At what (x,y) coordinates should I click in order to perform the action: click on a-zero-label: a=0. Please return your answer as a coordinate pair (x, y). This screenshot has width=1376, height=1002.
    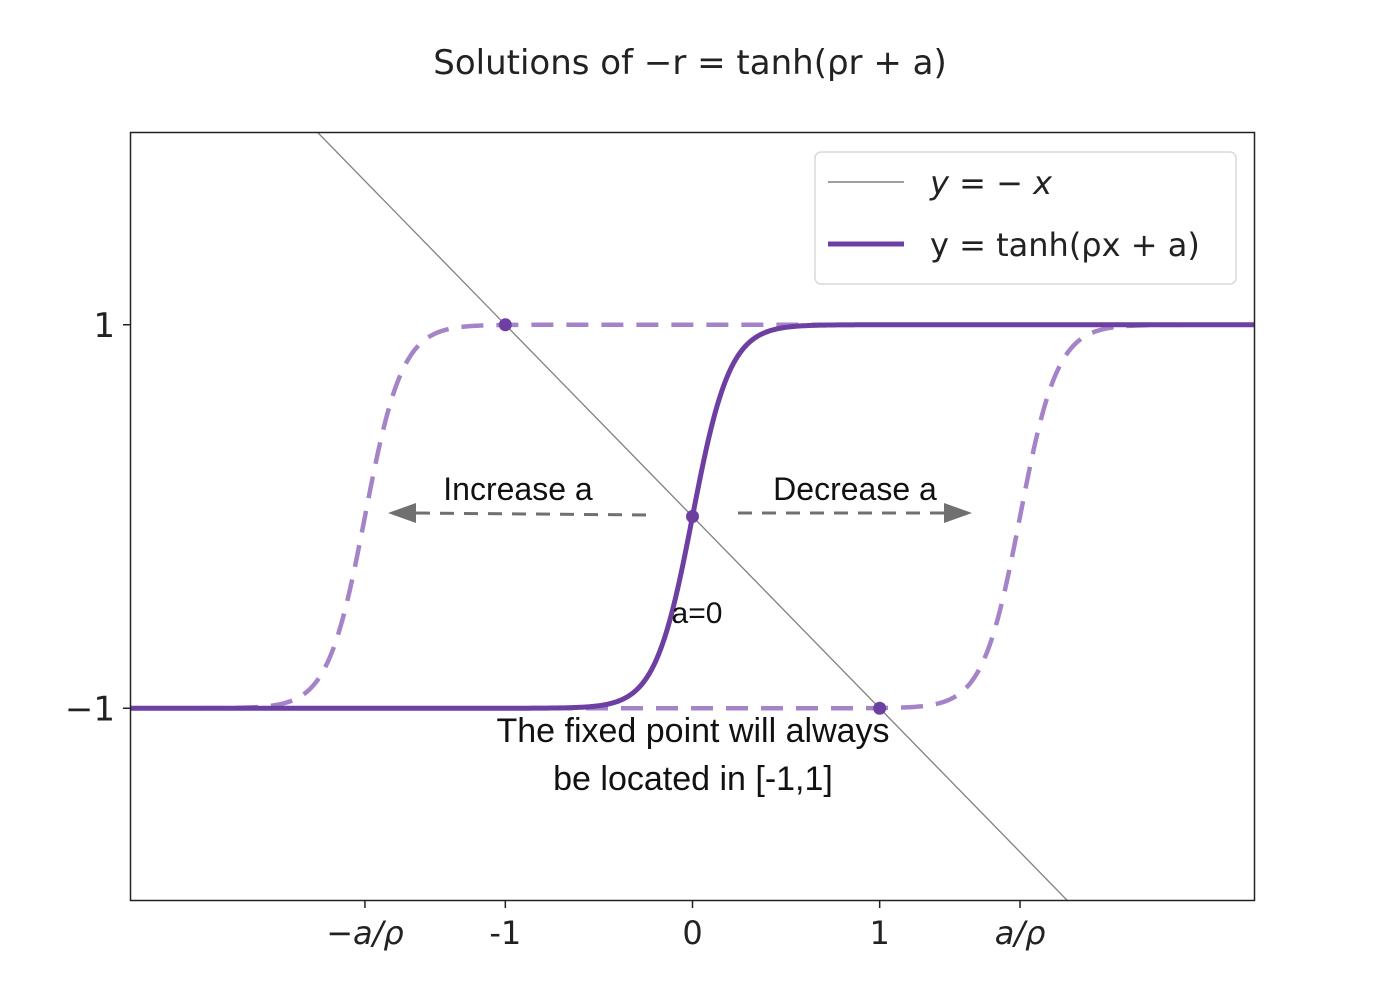
    Looking at the image, I should click on (697, 613).